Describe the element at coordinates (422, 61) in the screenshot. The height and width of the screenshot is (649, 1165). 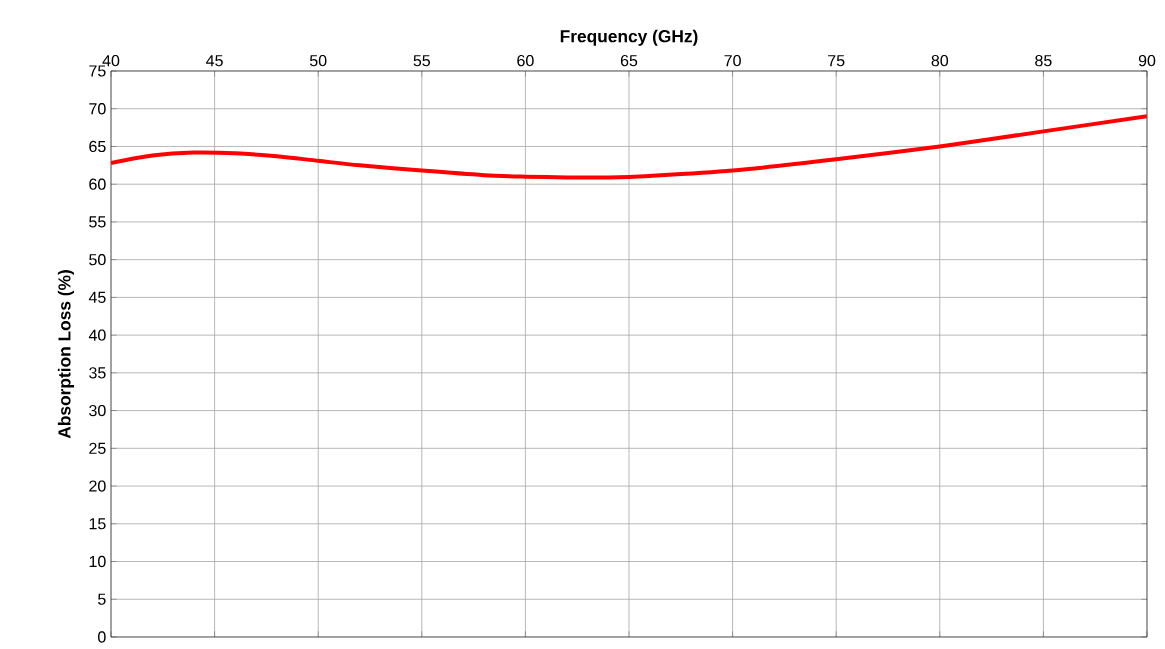
I see `x-tick-label: 55` at that location.